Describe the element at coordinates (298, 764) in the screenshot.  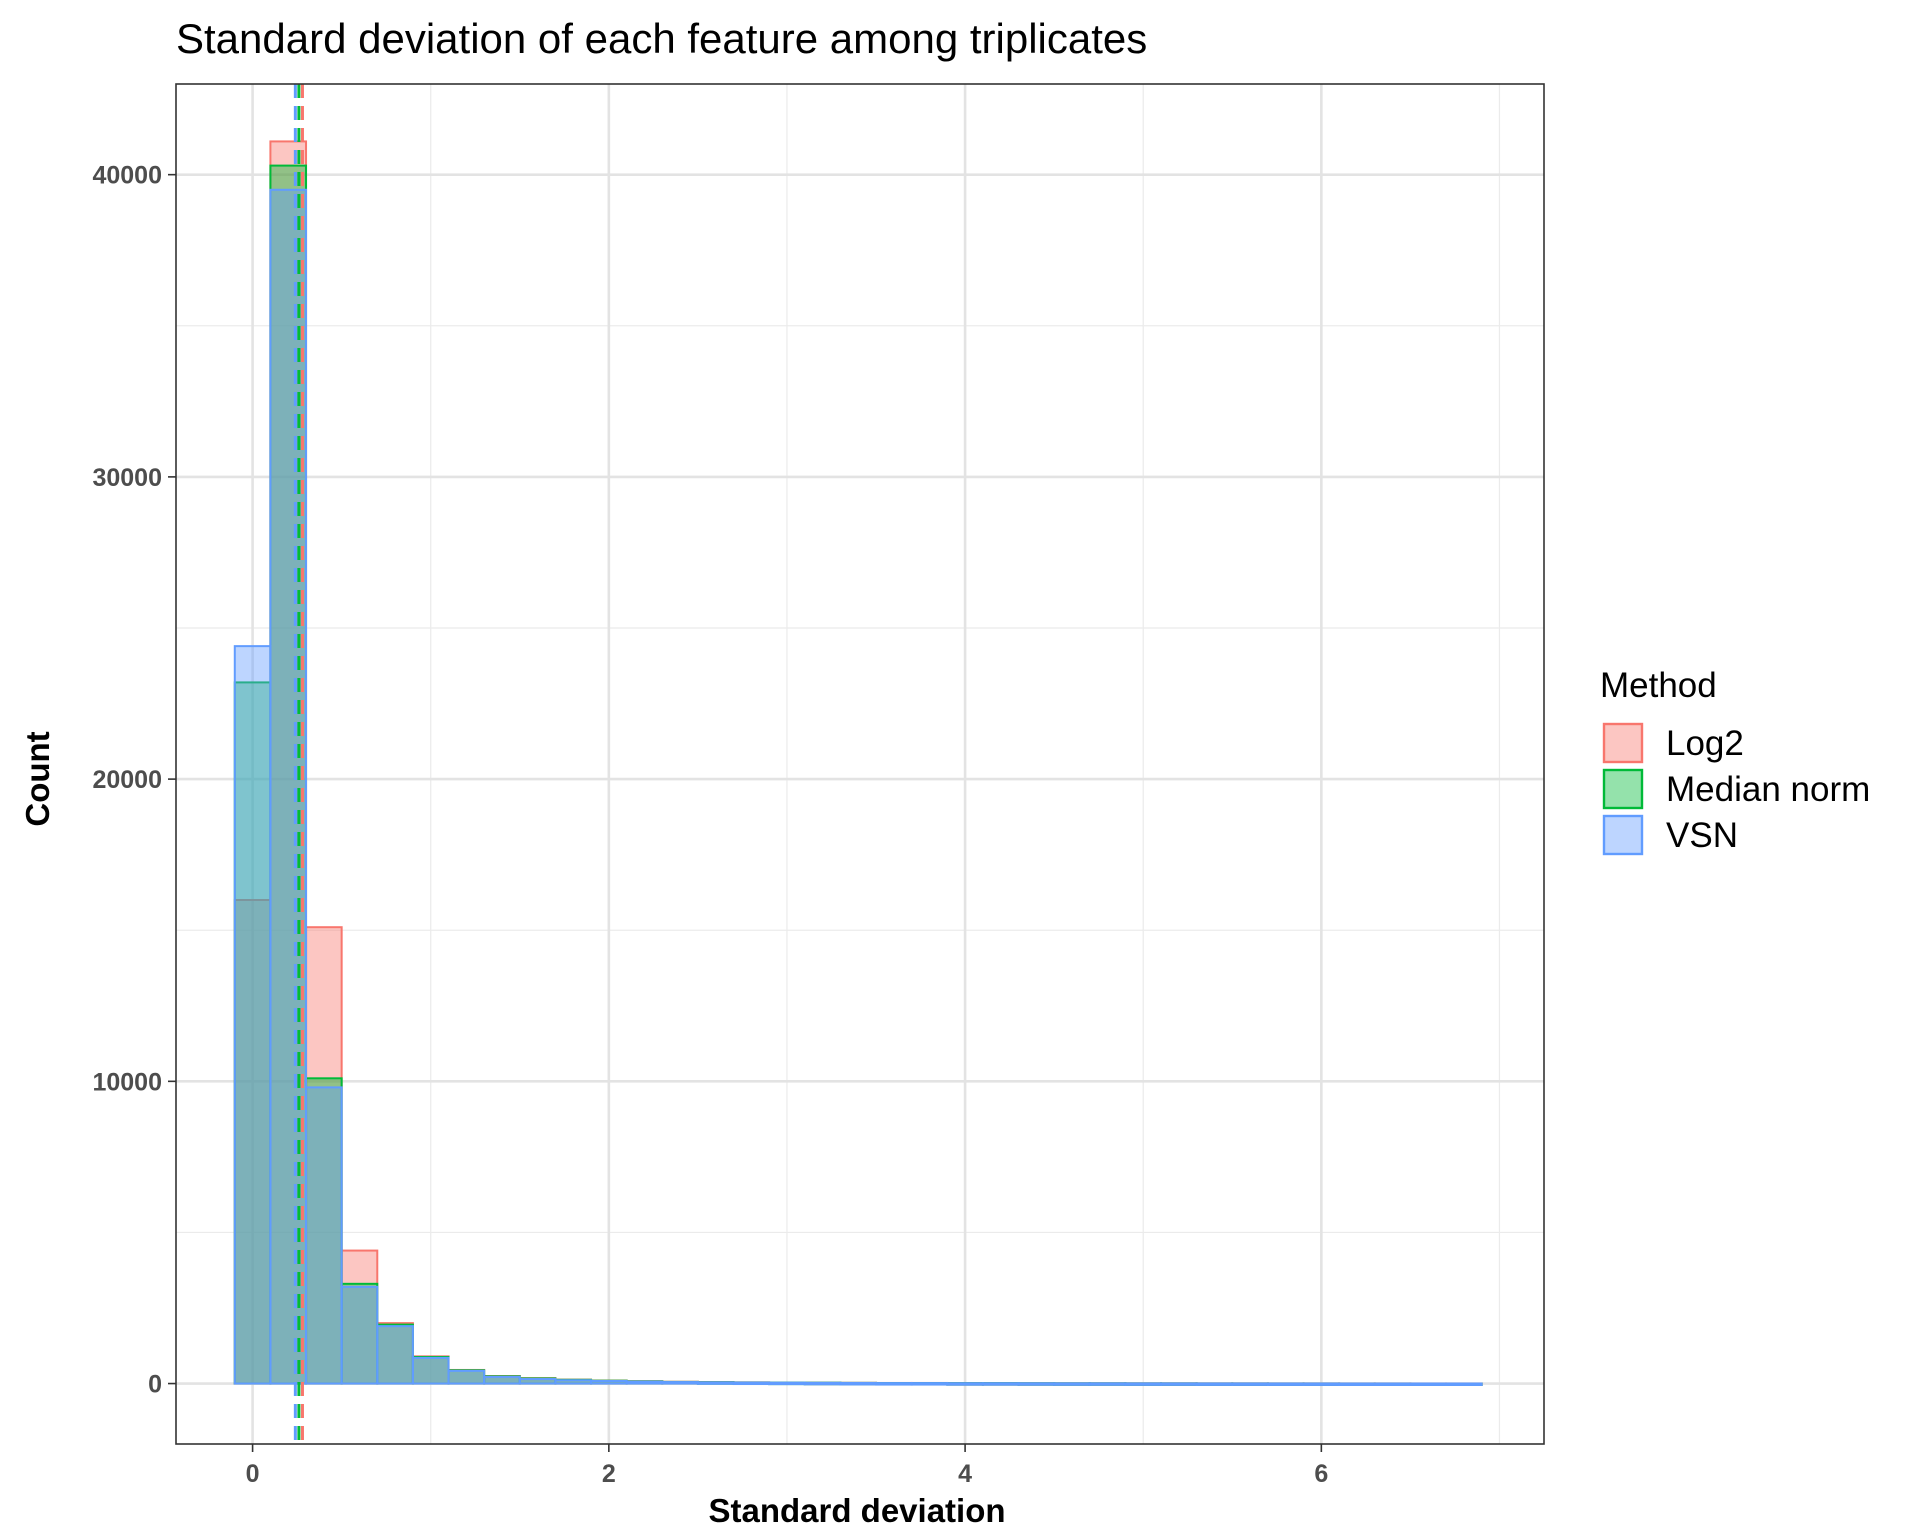
I see `mean-lines` at that location.